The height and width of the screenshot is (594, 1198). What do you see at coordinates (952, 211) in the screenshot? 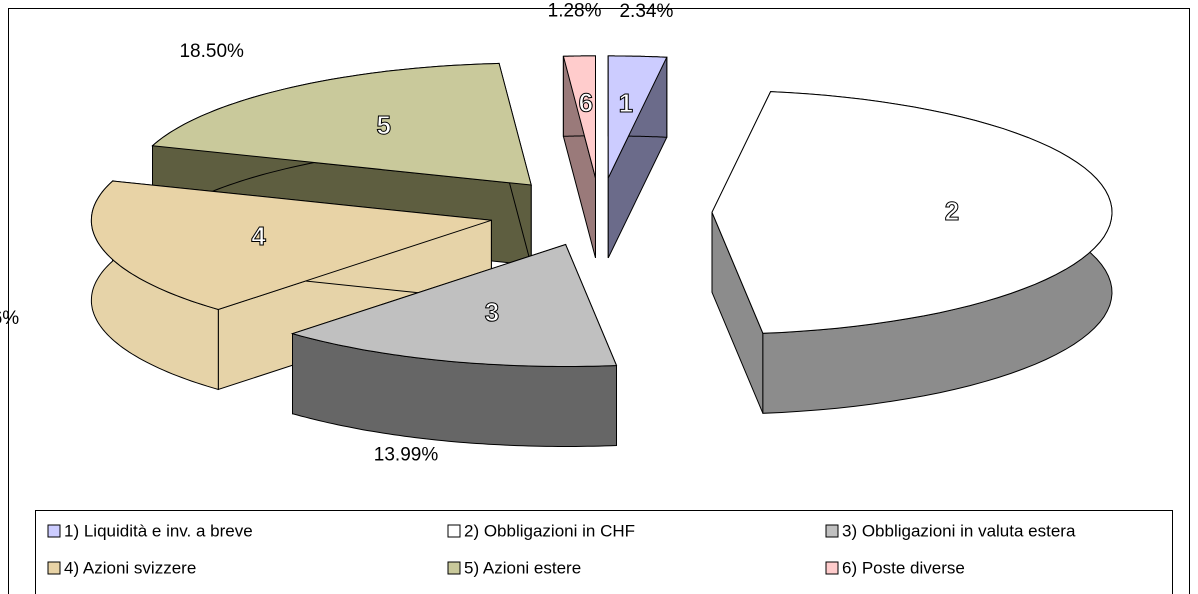
I see `slice-number: 2` at bounding box center [952, 211].